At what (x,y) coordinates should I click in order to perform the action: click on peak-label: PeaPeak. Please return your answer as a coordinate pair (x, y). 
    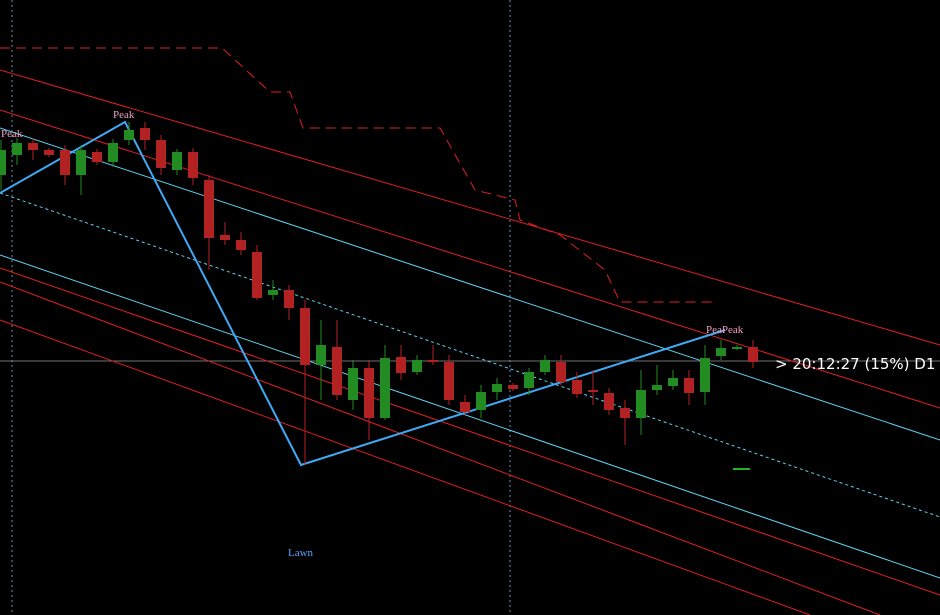
    Looking at the image, I should click on (725, 330).